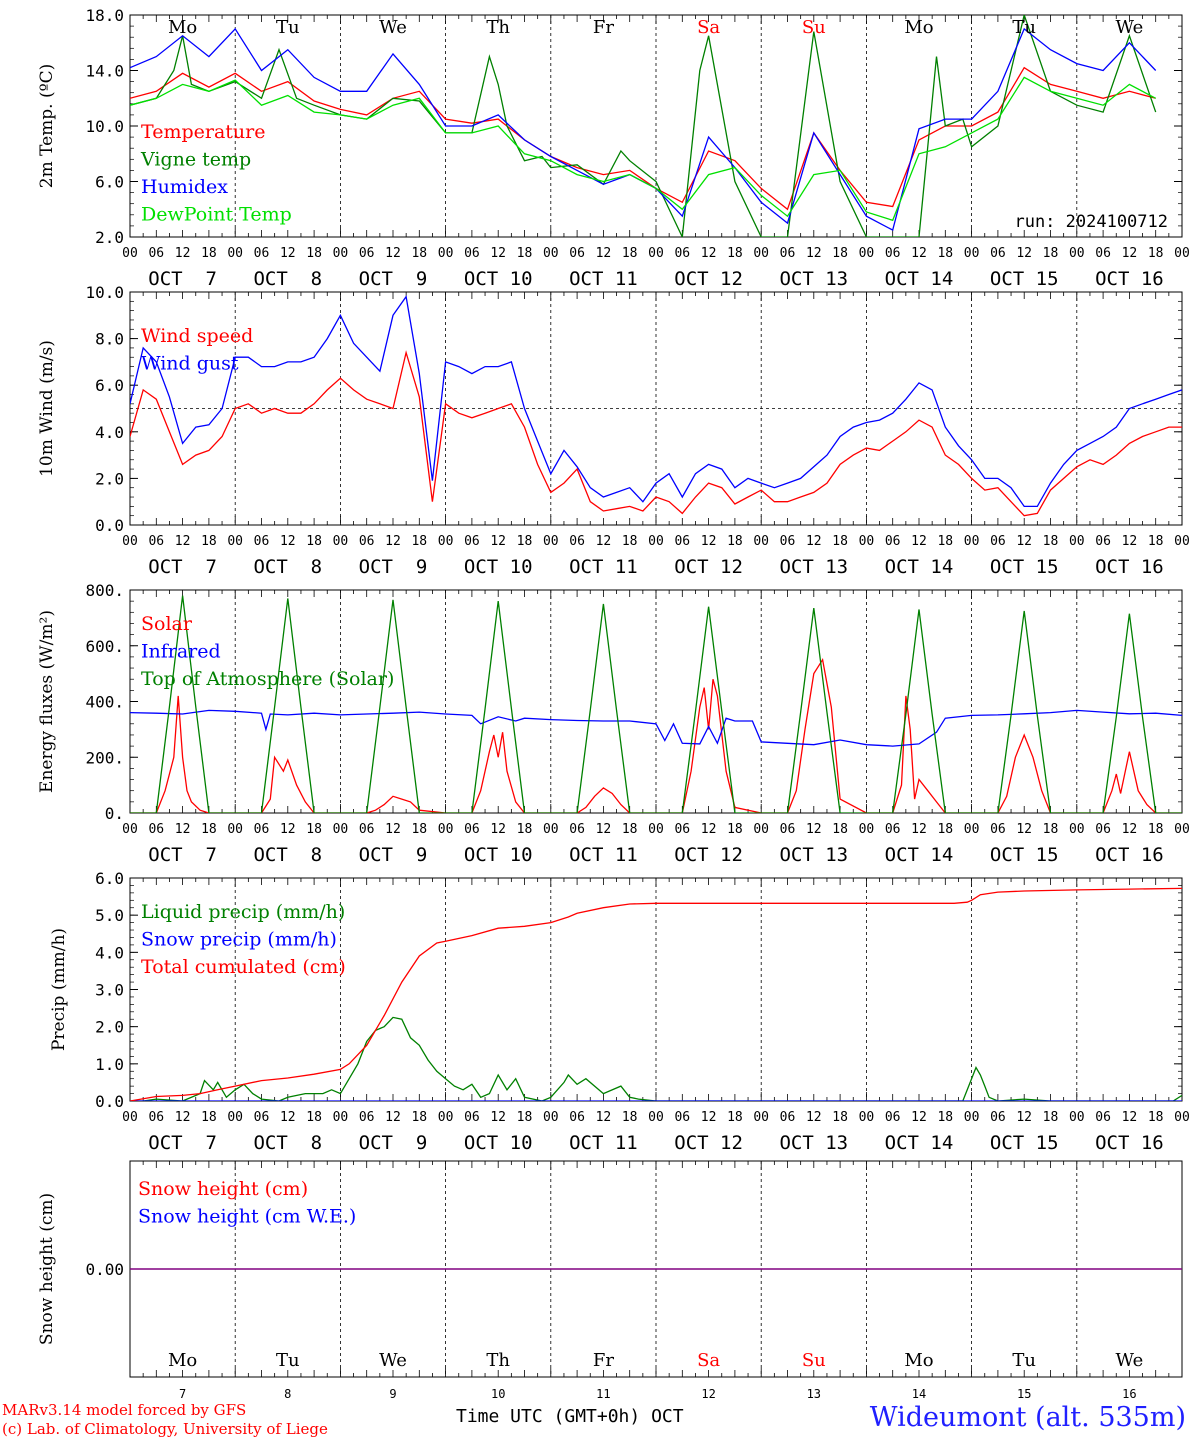 The width and height of the screenshot is (1194, 1440). What do you see at coordinates (1130, 27) in the screenshot?
I see `weekday-label: We` at bounding box center [1130, 27].